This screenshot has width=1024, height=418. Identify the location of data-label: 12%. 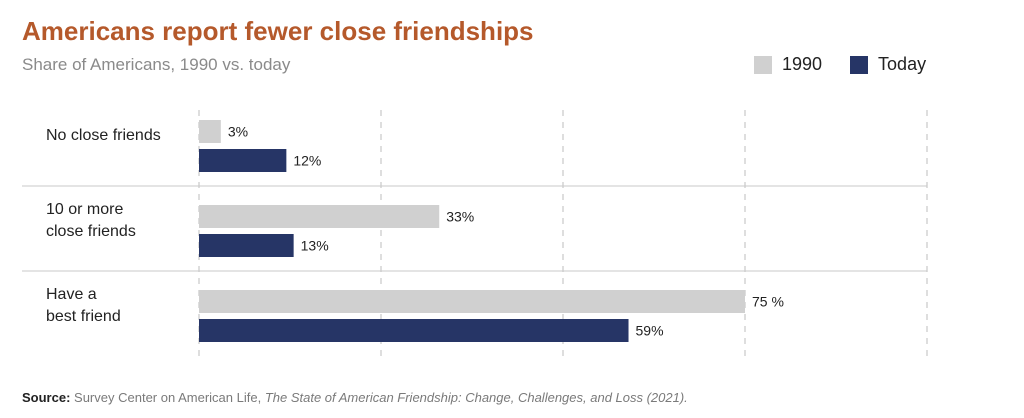
(307, 161).